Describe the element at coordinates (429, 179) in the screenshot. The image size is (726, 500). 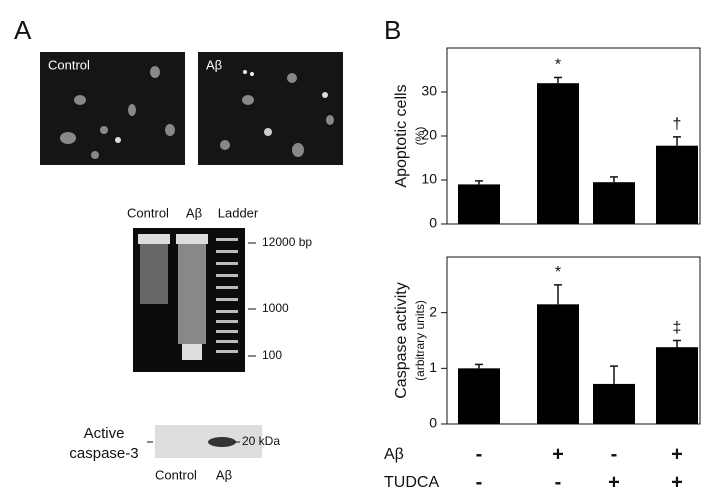
I see `y-tick-label: 10` at that location.